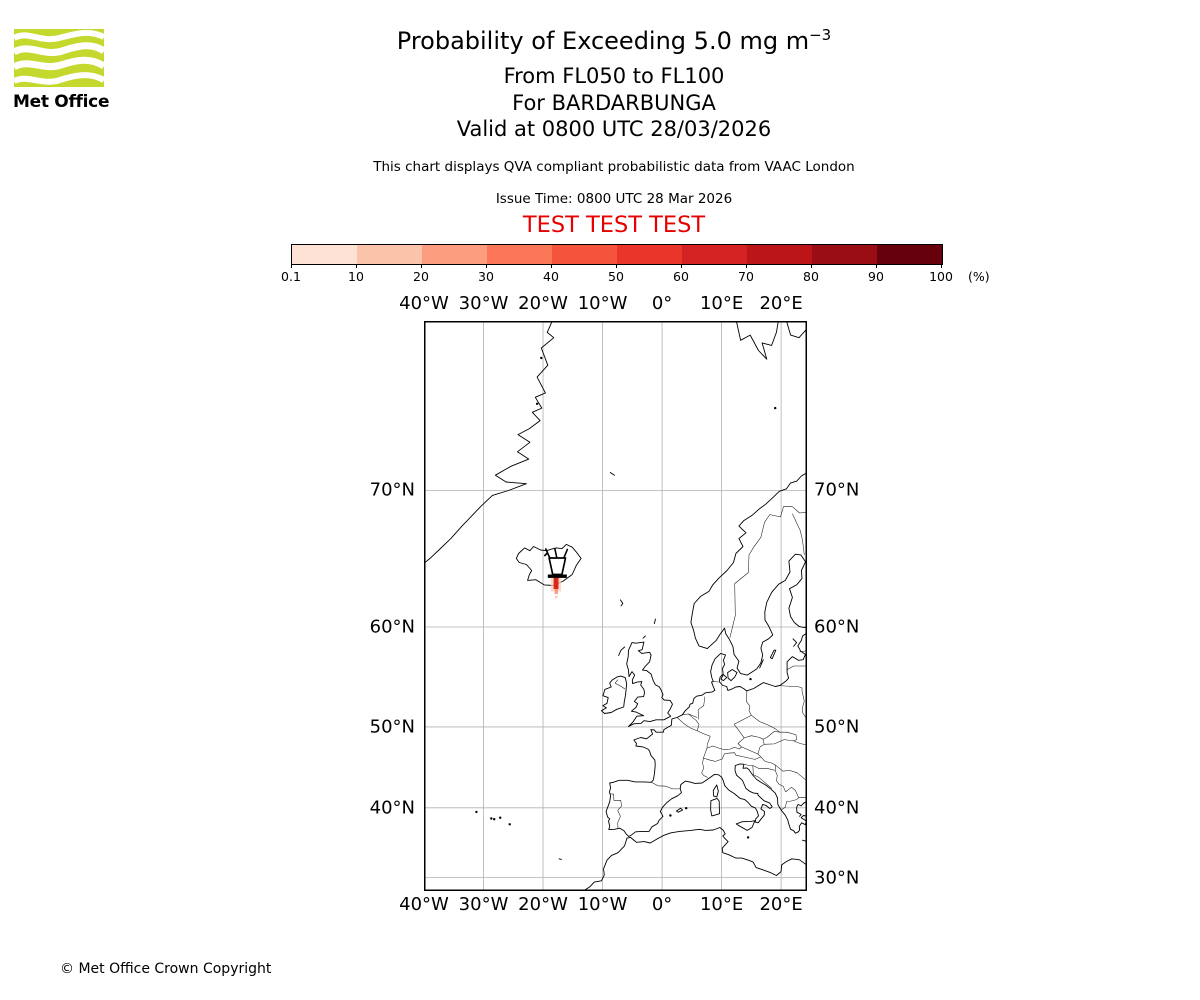 This screenshot has width=1200, height=1000. What do you see at coordinates (941, 276) in the screenshot?
I see `colorbar-tick-label: 100` at bounding box center [941, 276].